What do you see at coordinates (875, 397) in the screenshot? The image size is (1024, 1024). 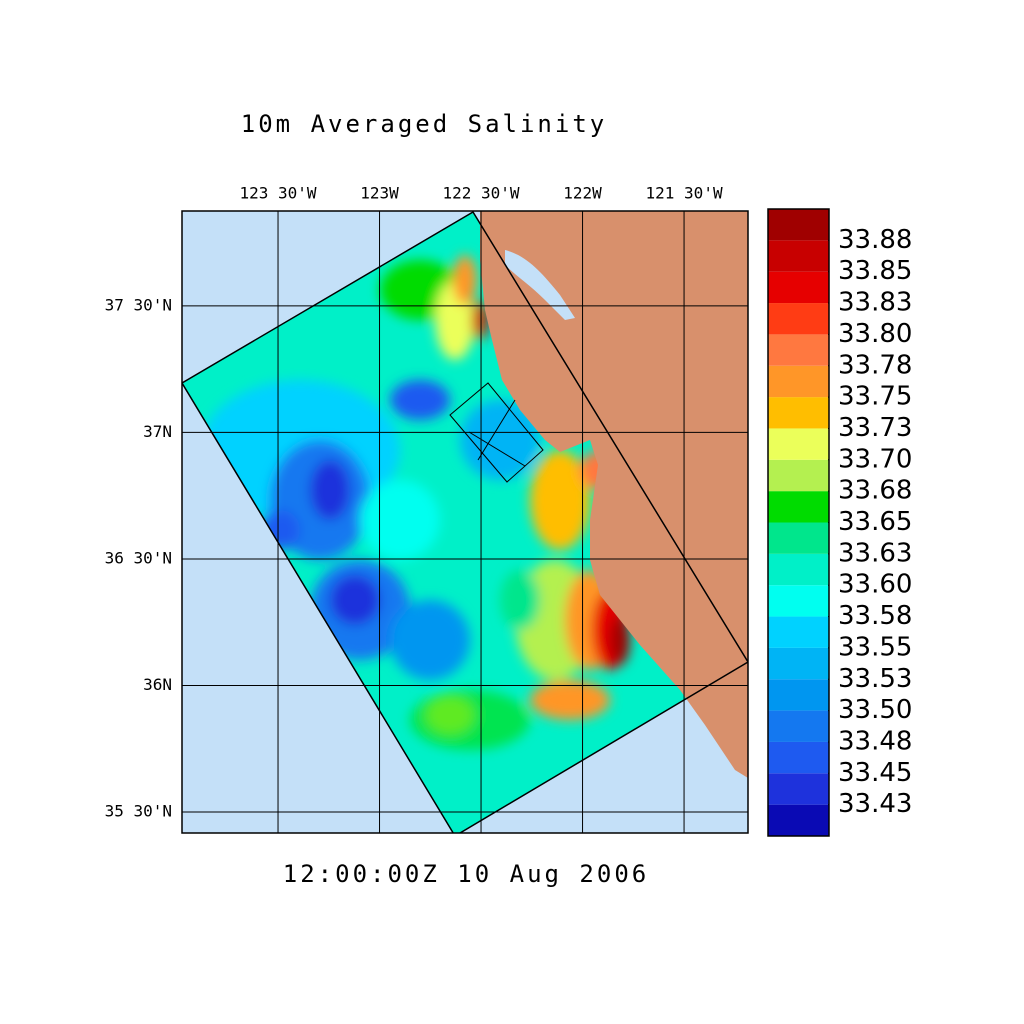 I see `colorbar-label: 33.75` at bounding box center [875, 397].